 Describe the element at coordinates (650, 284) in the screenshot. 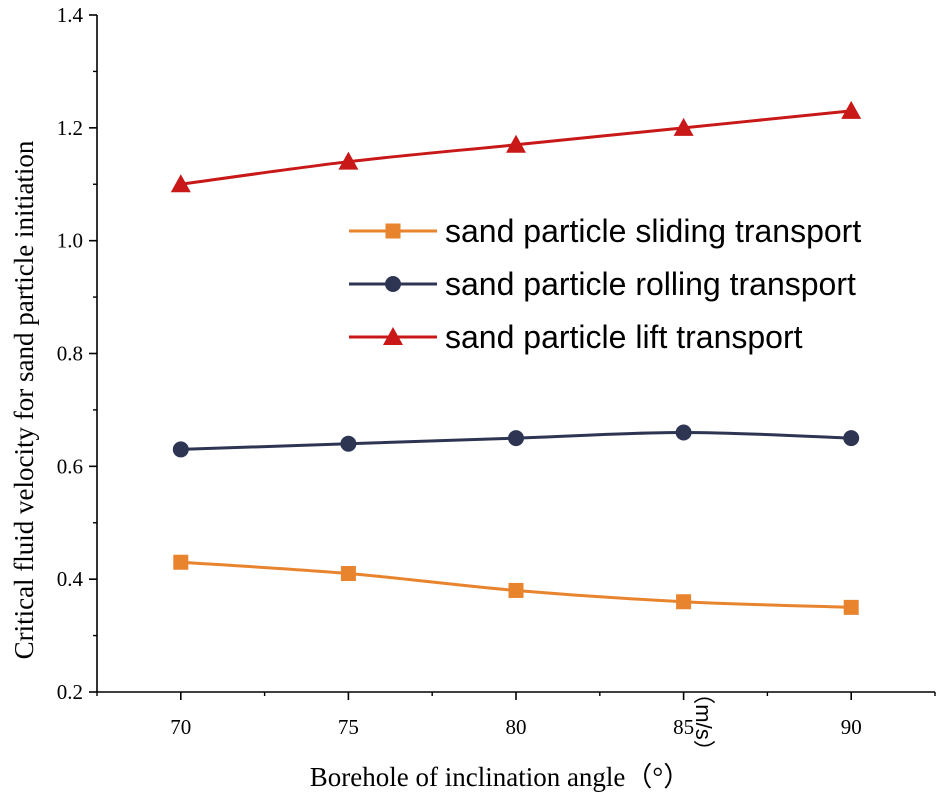

I see `legend-label: sand particle rolling transport` at that location.